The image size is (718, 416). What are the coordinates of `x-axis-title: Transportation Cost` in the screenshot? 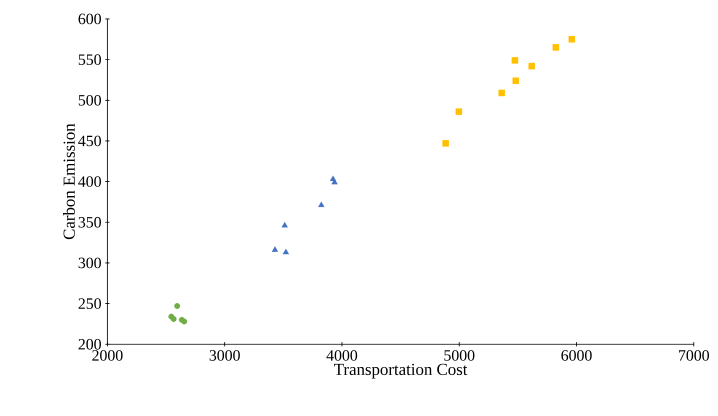 It's located at (401, 371).